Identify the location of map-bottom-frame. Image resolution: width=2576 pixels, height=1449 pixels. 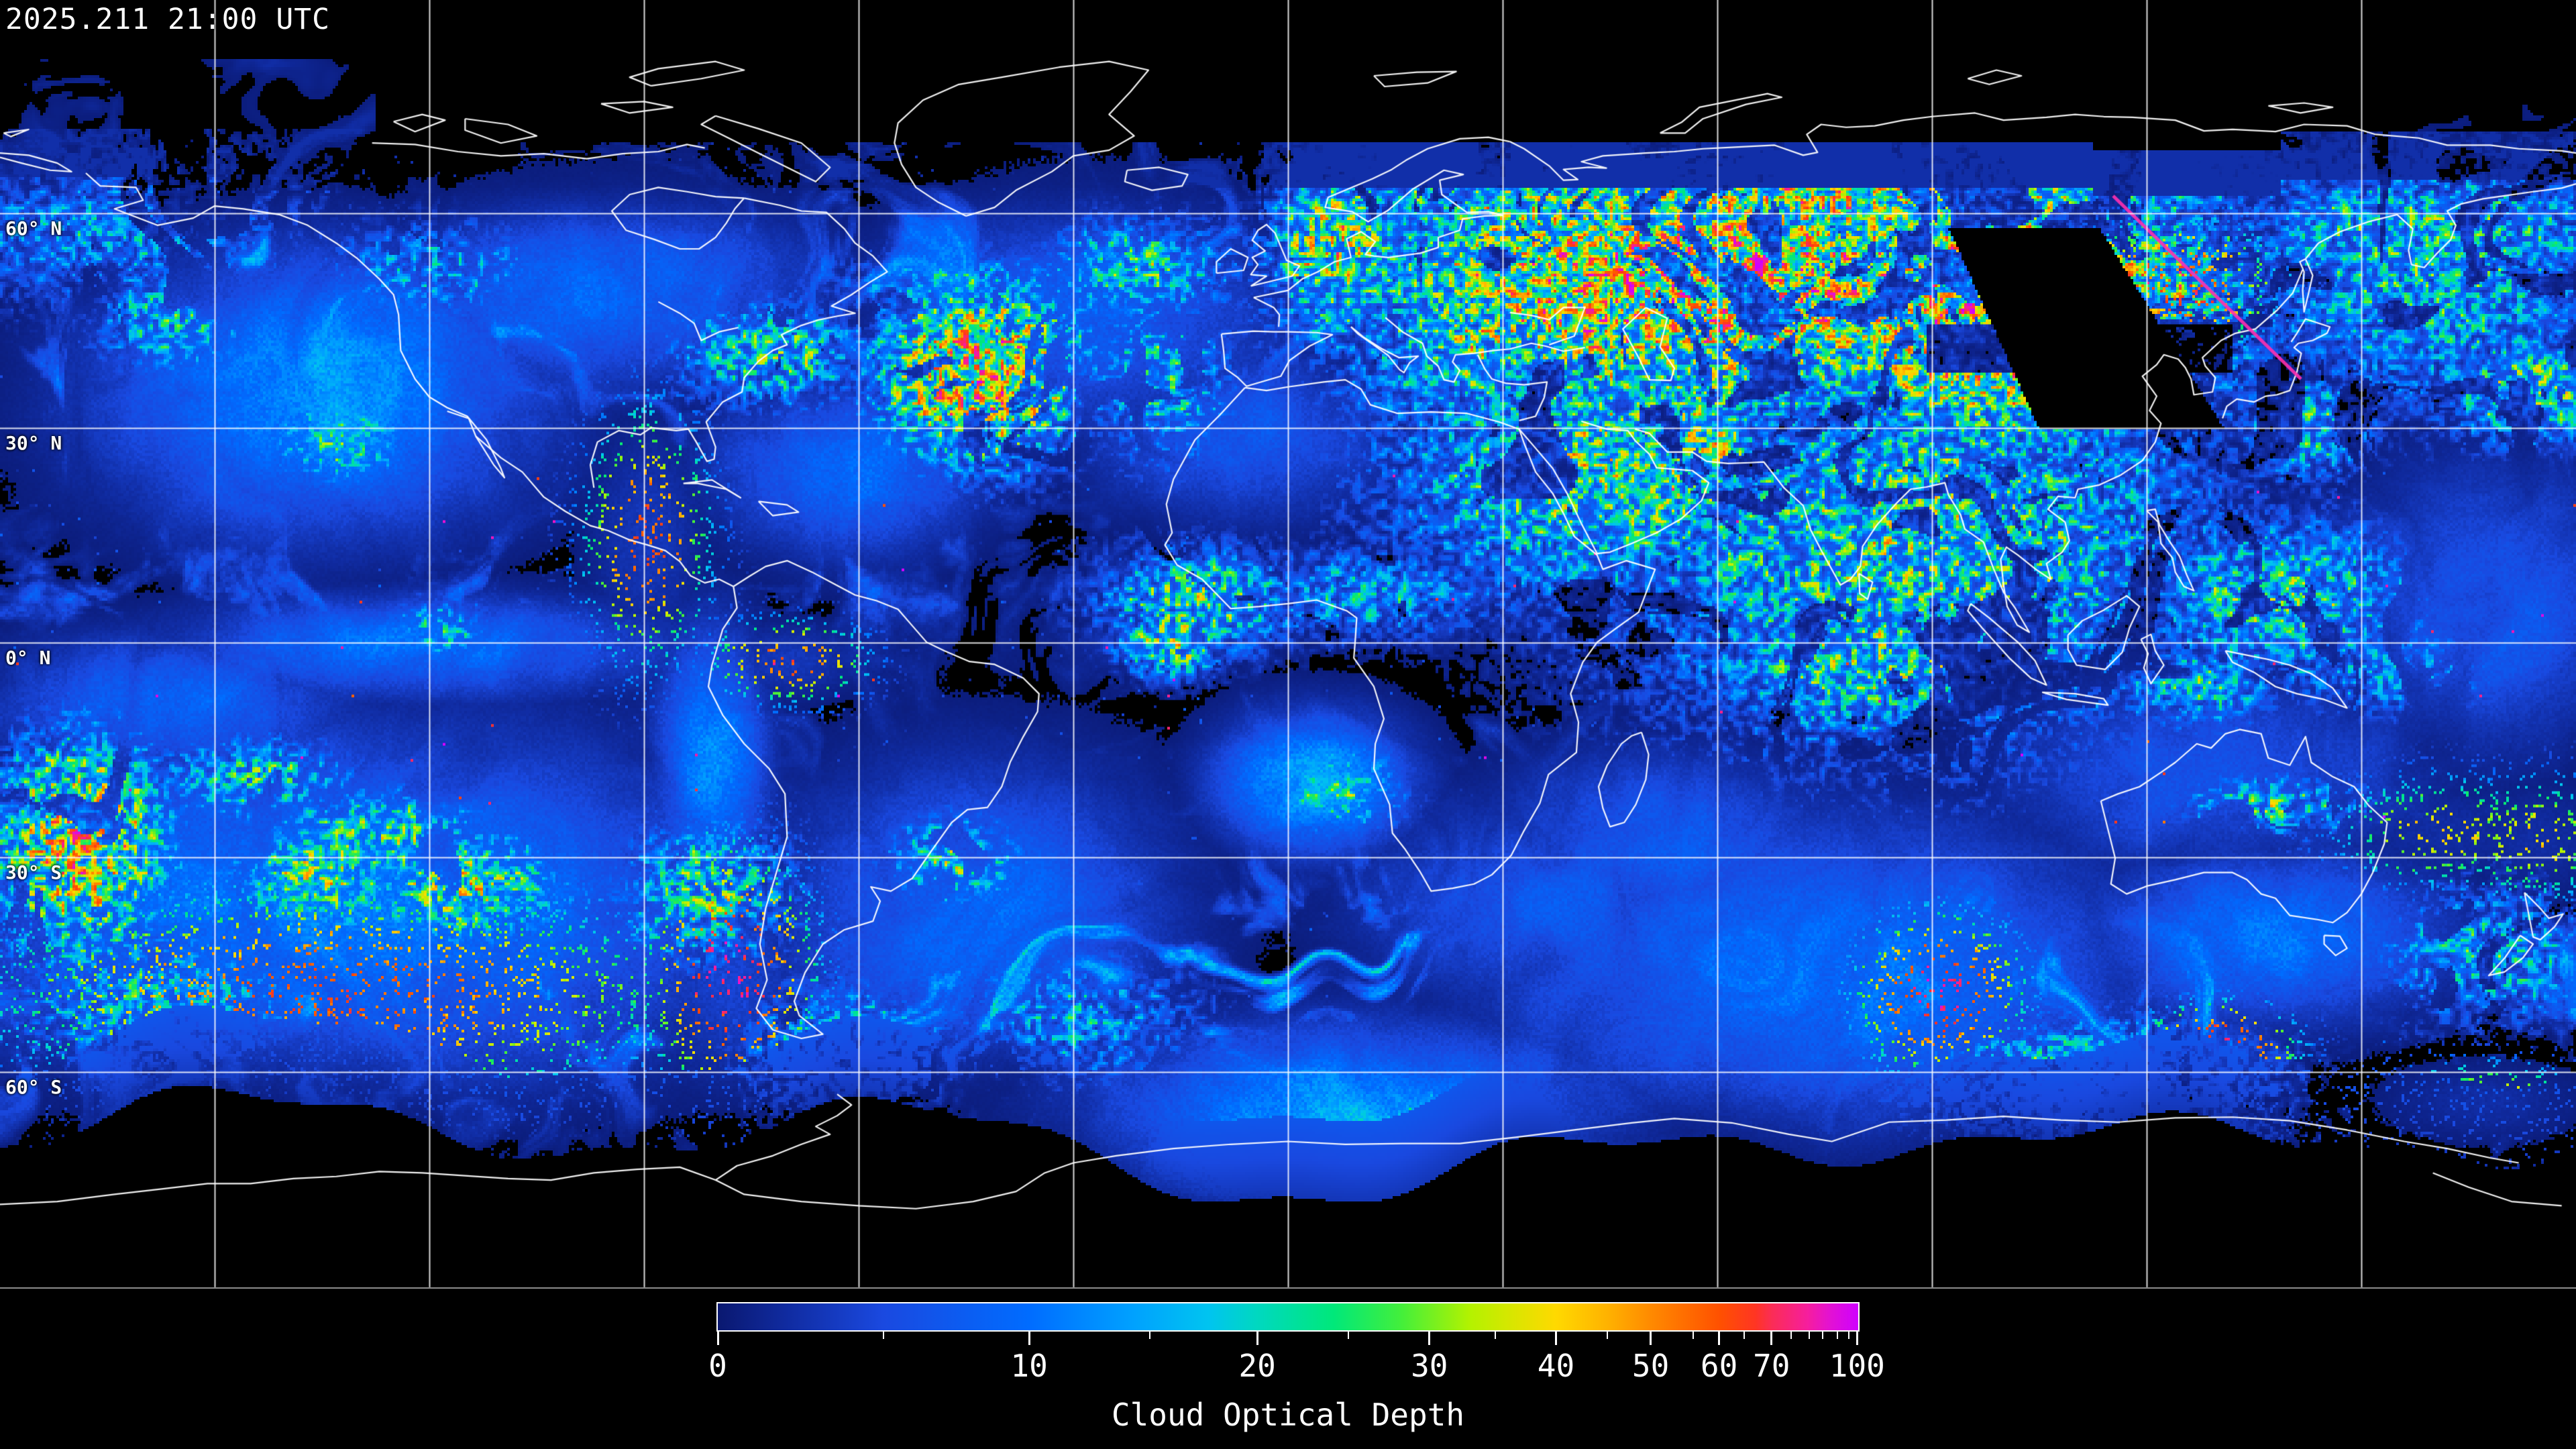
(1288, 1288).